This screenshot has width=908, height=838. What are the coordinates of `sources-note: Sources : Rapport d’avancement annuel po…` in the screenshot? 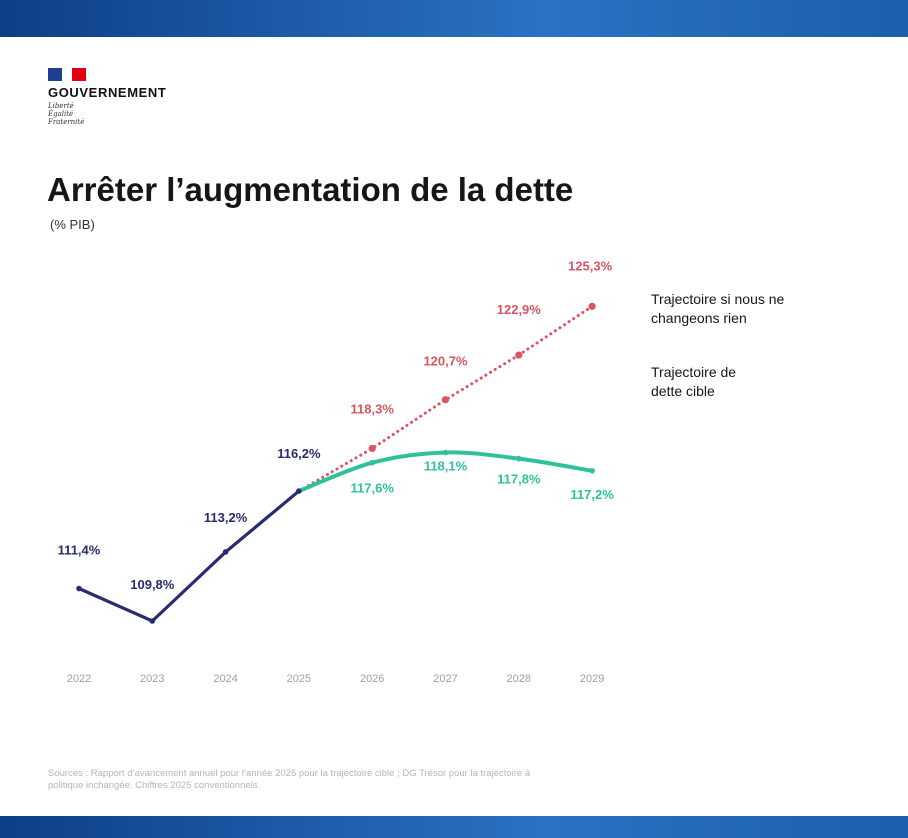 It's located at (289, 779).